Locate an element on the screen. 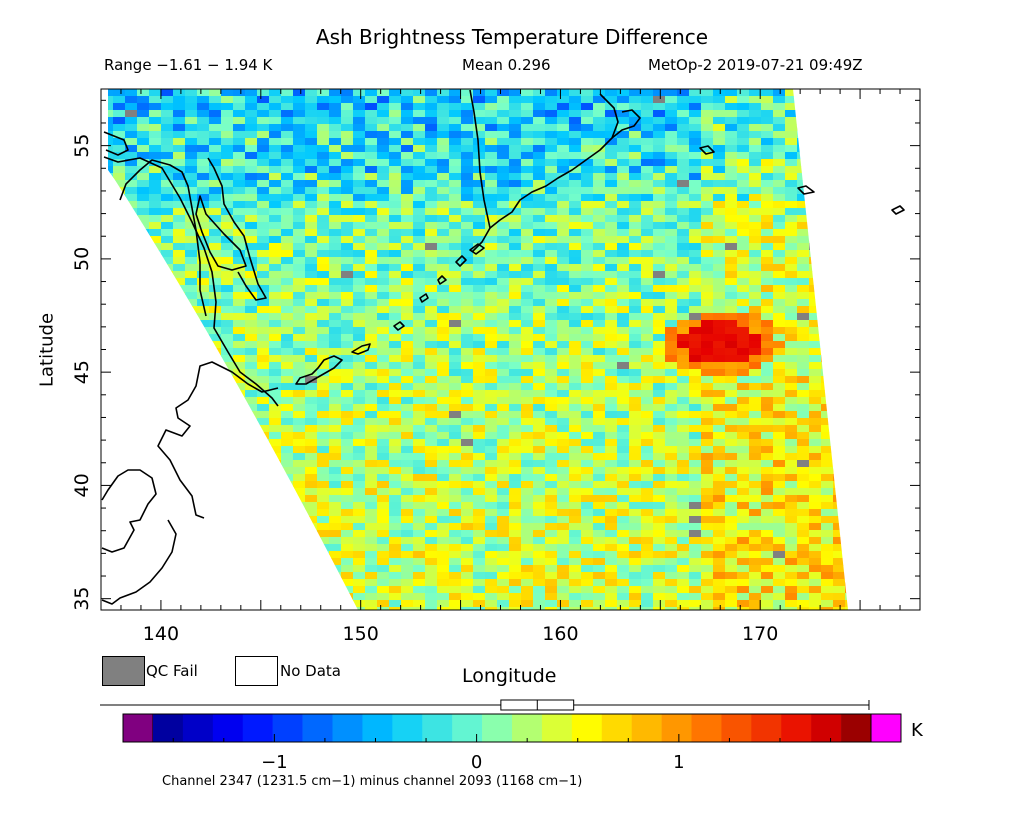 This screenshot has height=813, width=1024. chart-title: Ash Brightness Temperature Difference is located at coordinates (512, 37).